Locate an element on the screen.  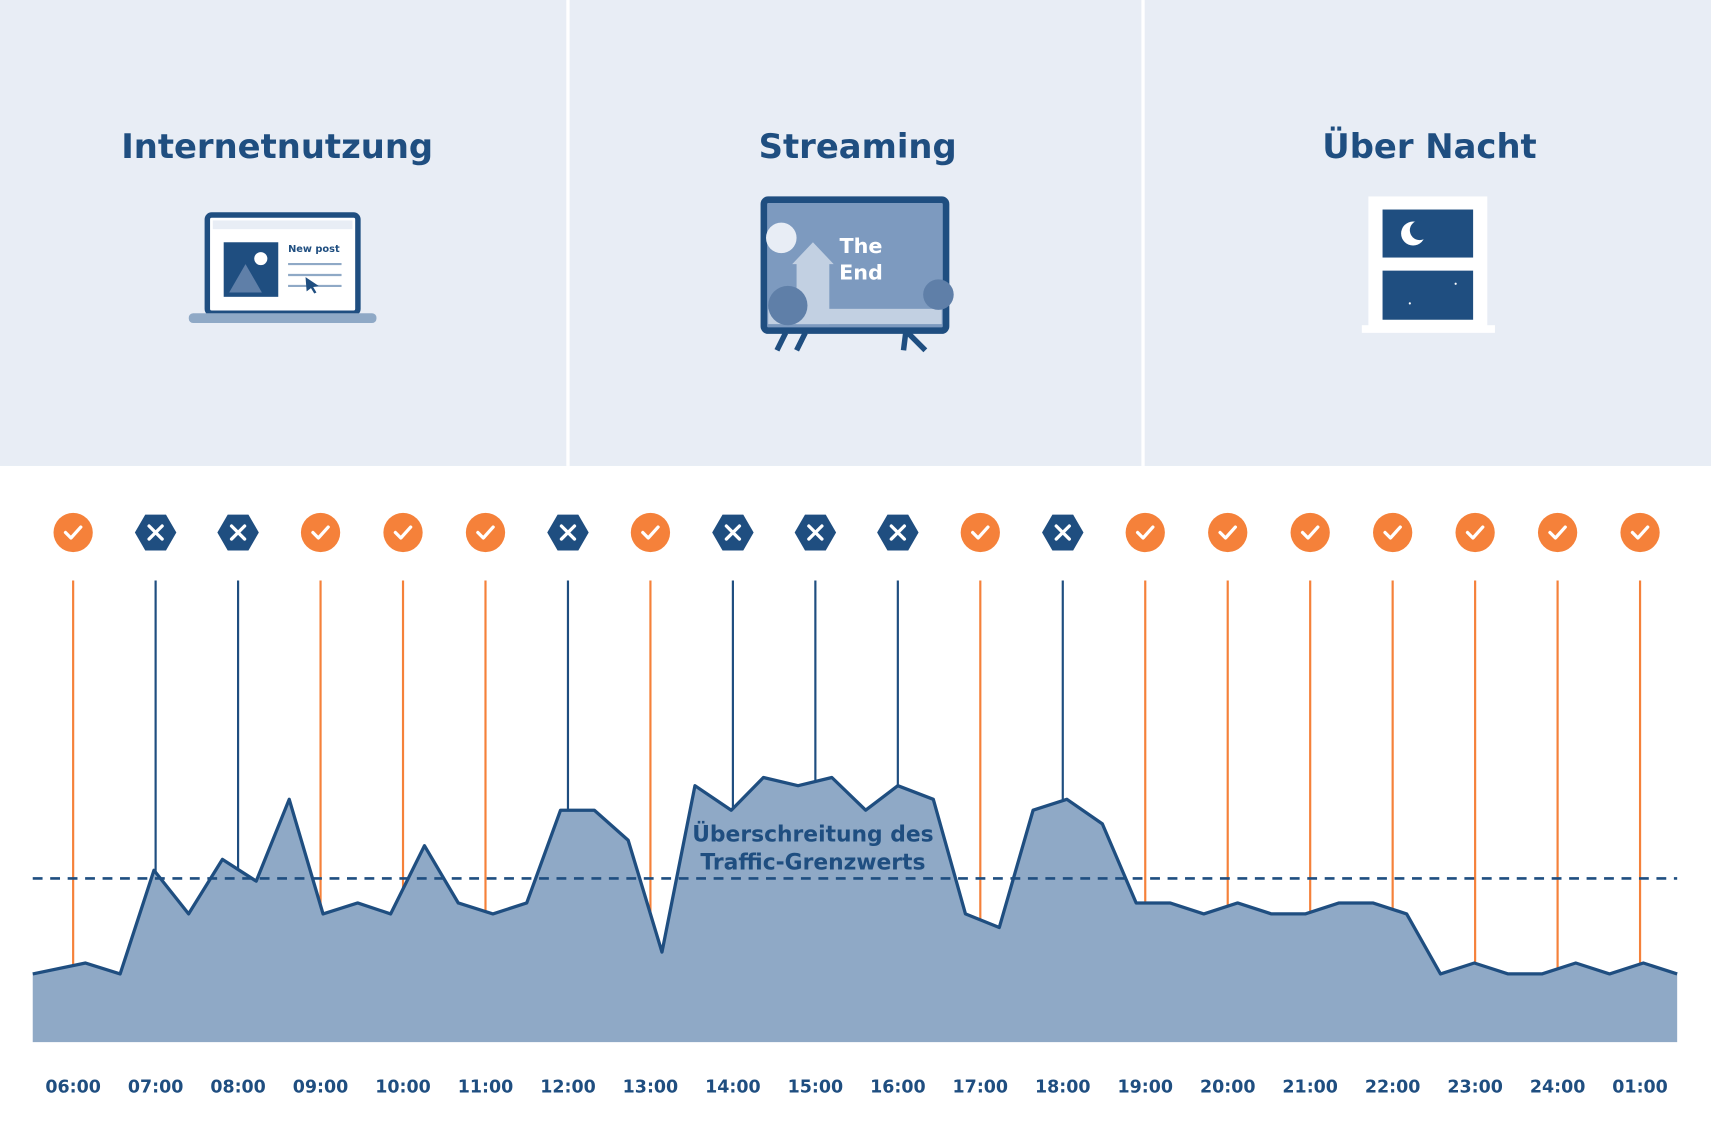
icon-text: The is located at coordinates (860, 246).